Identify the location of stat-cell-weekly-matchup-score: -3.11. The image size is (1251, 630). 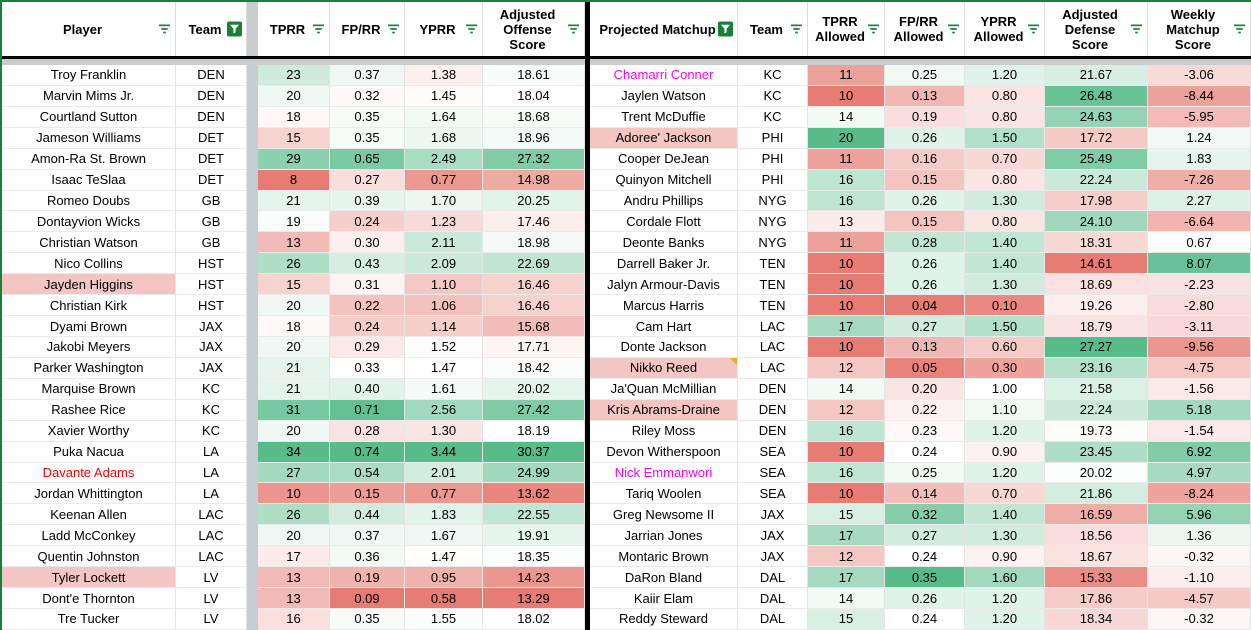
(1199, 326).